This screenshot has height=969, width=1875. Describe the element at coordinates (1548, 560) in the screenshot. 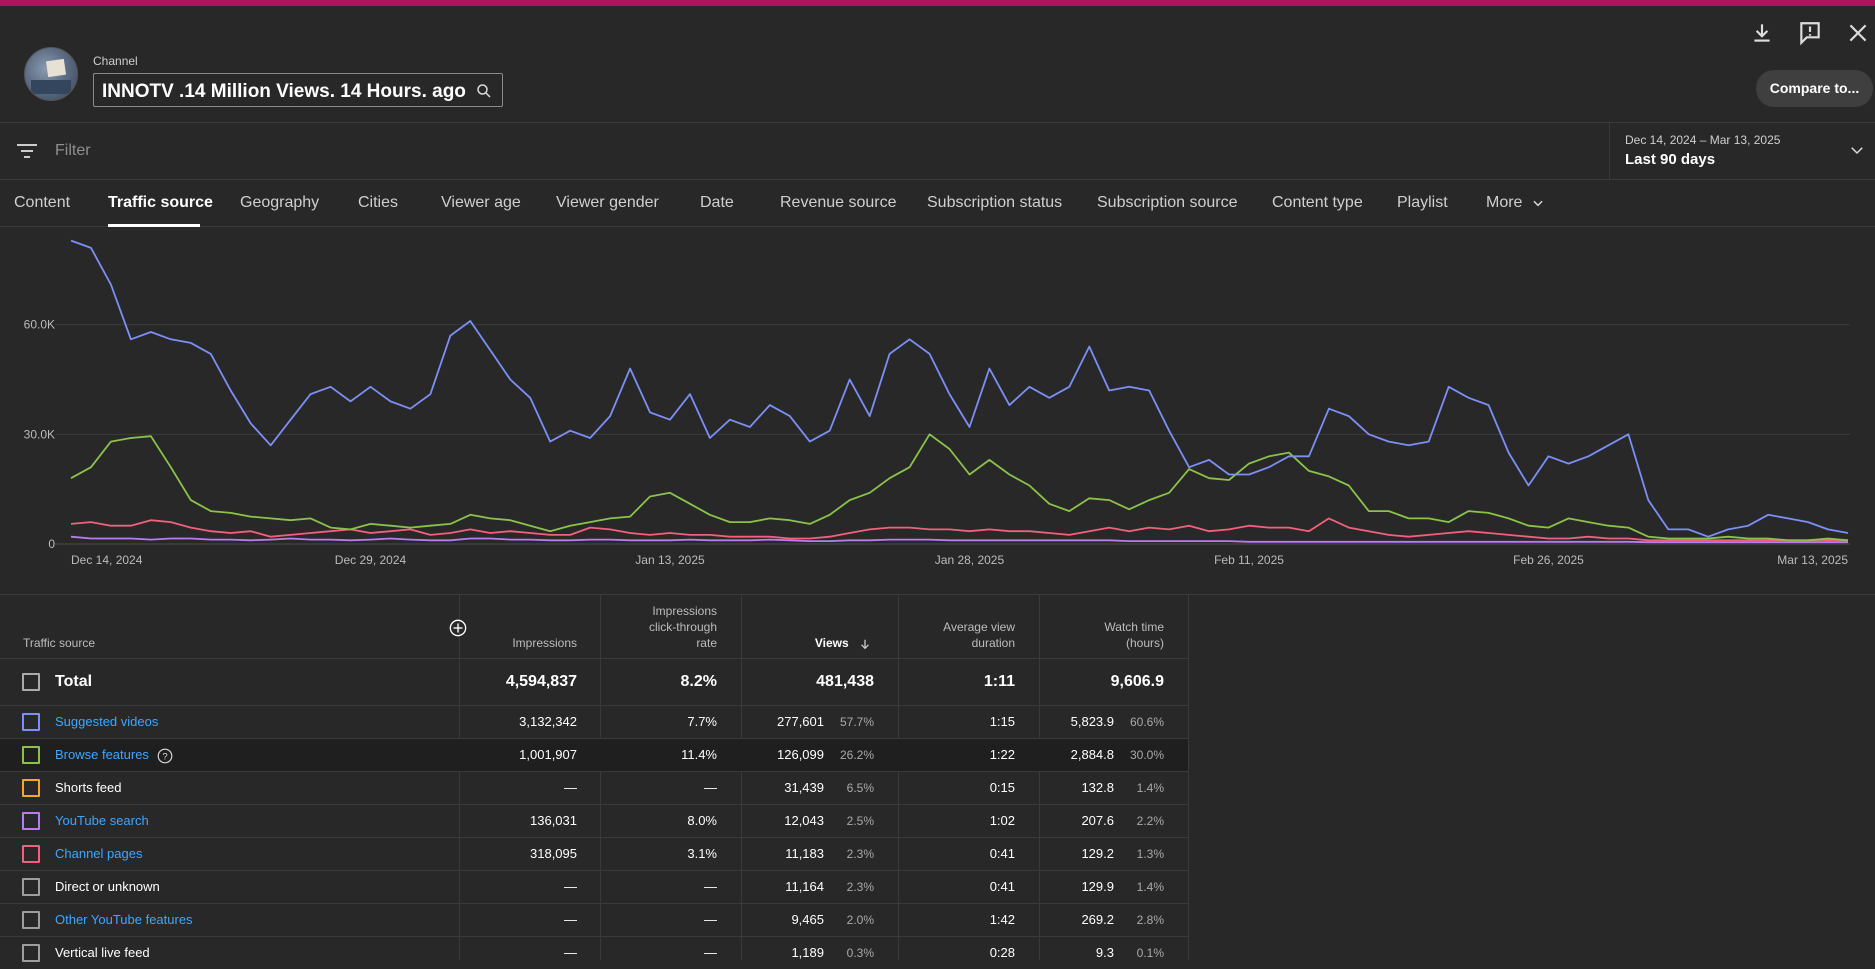

I see `x-tick-label: Feb 26, 2025` at that location.